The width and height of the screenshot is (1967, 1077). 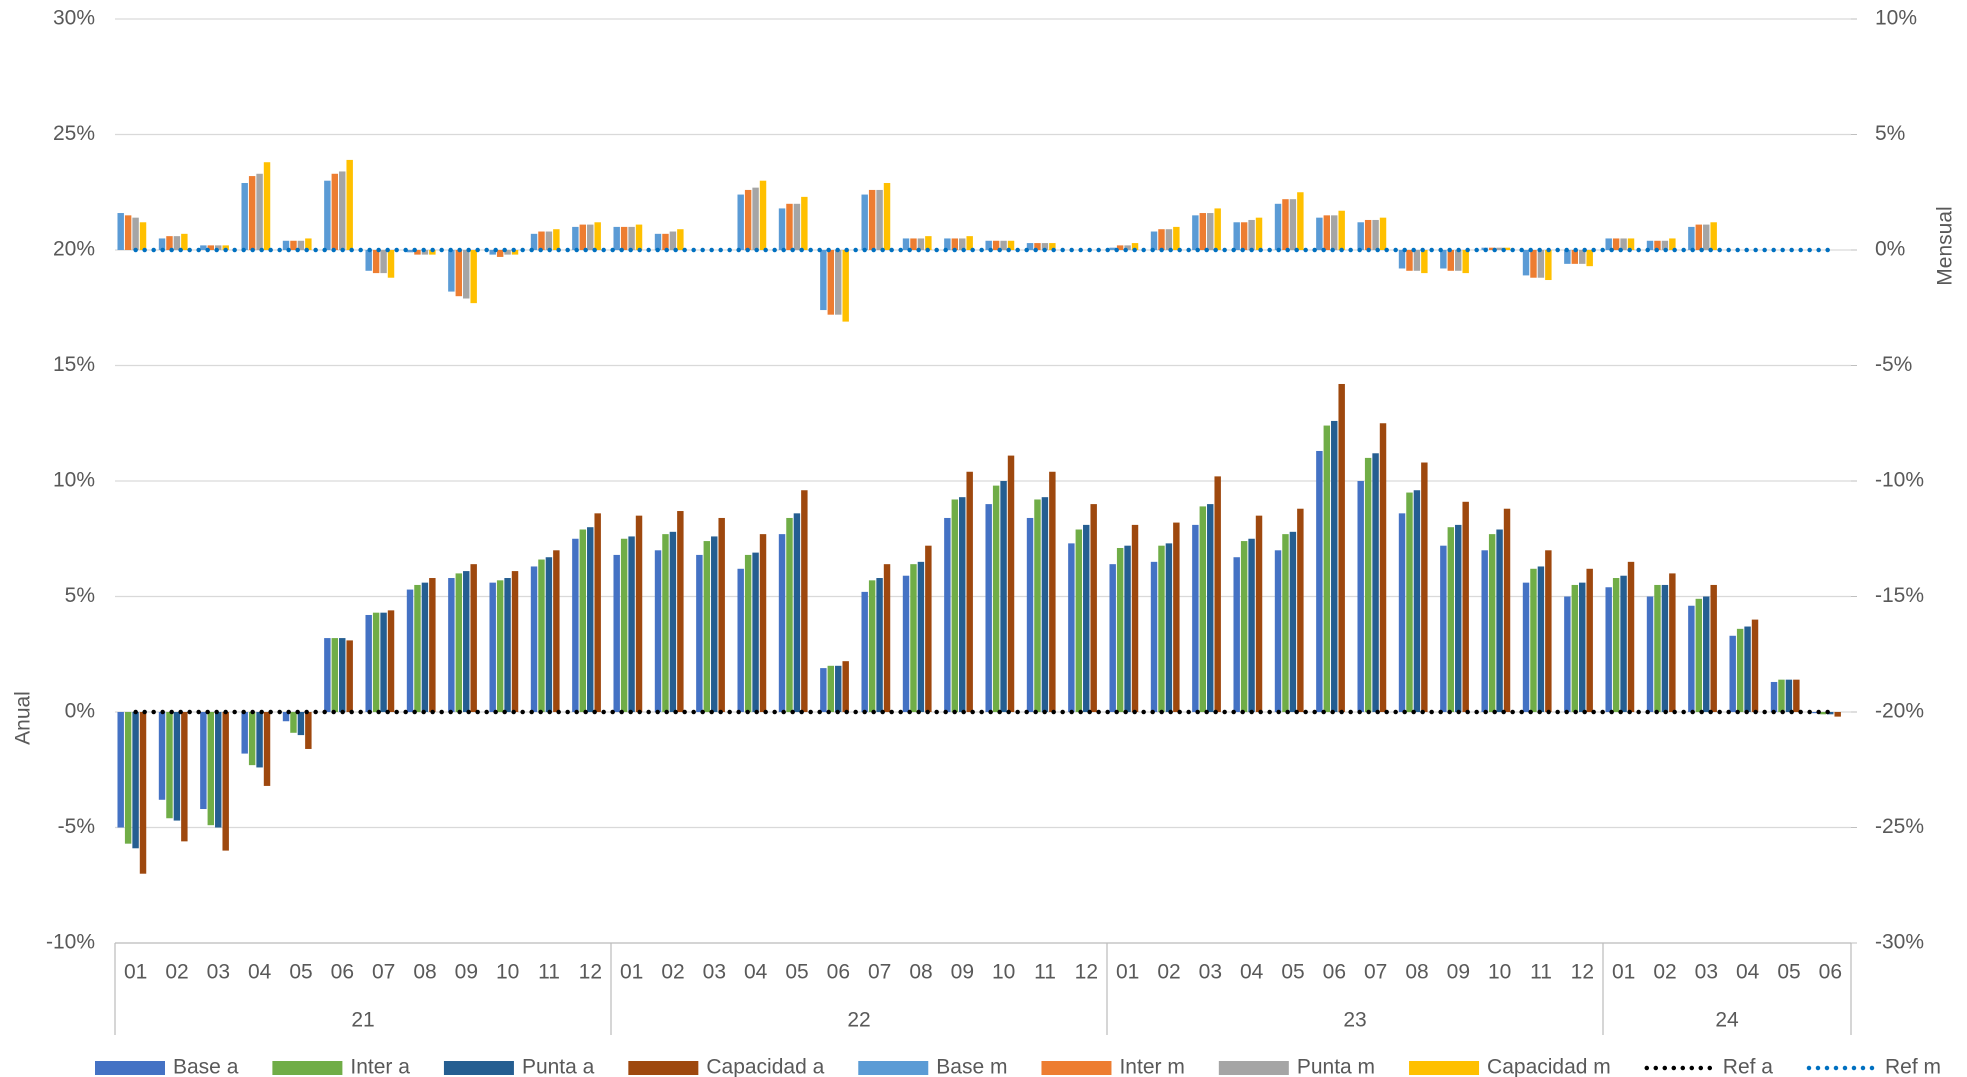 What do you see at coordinates (1168, 972) in the screenshot?
I see `x-tick-label: 02` at bounding box center [1168, 972].